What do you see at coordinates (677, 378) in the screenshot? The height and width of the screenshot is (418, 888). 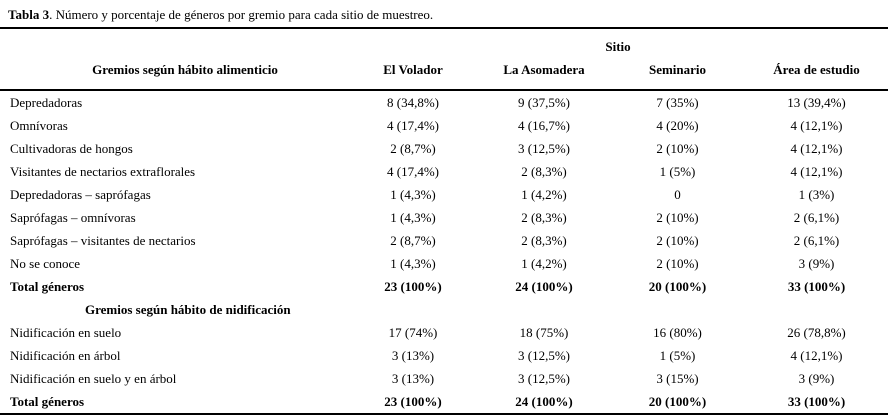 I see `row-value: 3 (15%)` at bounding box center [677, 378].